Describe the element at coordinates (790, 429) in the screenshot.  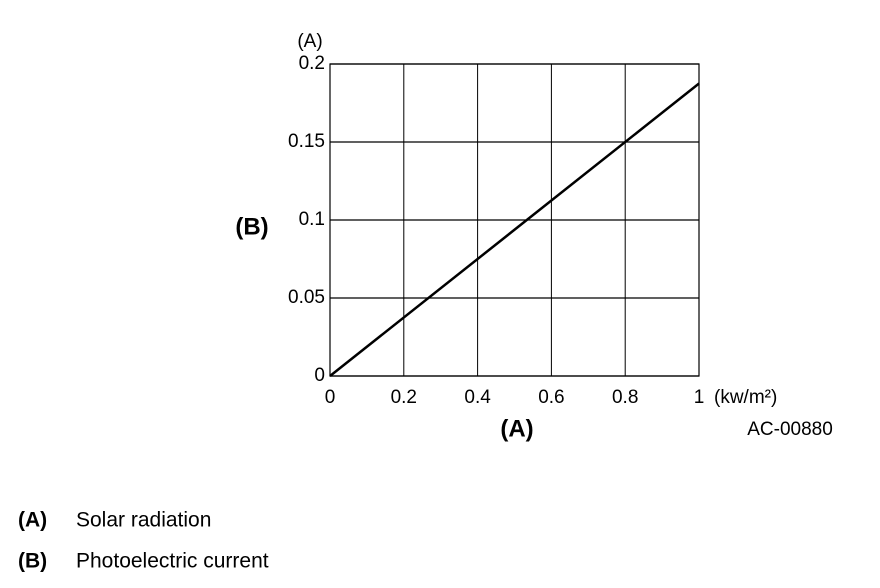
I see `annotation: AC-00880` at that location.